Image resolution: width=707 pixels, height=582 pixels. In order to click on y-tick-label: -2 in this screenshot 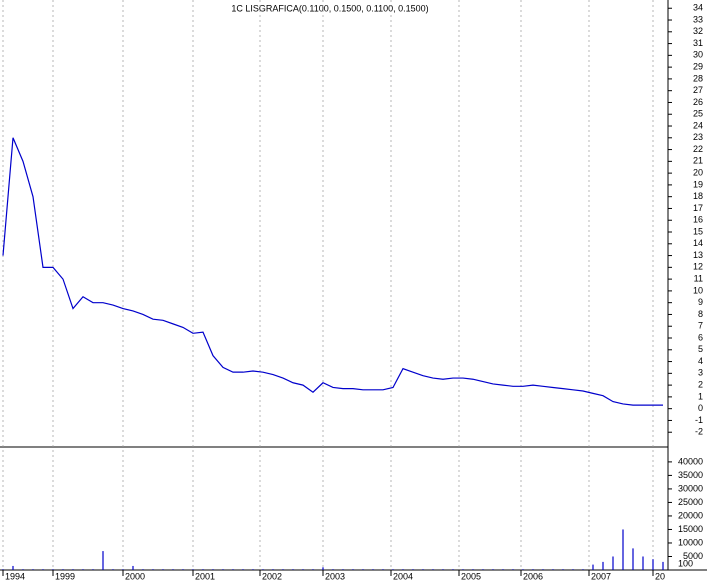, I will do `click(699, 432)`.